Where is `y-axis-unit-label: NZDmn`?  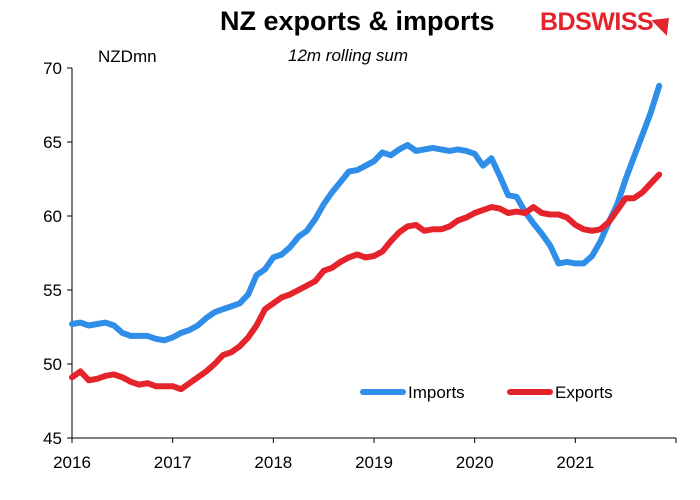
y-axis-unit-label: NZDmn is located at coordinates (127, 56).